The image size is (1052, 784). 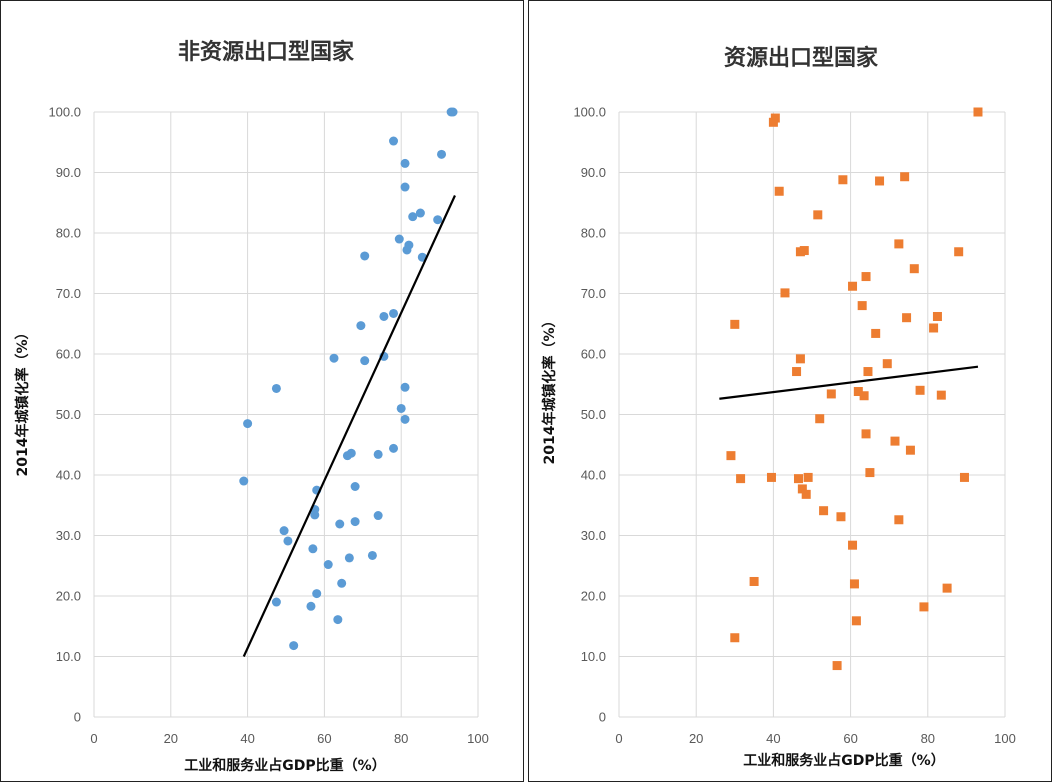 I want to click on y-tick-label: 80.0, so click(x=593, y=233).